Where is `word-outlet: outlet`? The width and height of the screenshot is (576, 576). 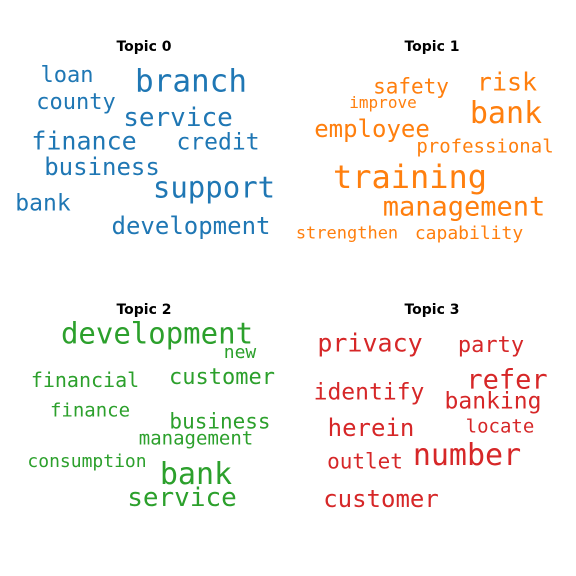
word-outlet: outlet is located at coordinates (365, 461).